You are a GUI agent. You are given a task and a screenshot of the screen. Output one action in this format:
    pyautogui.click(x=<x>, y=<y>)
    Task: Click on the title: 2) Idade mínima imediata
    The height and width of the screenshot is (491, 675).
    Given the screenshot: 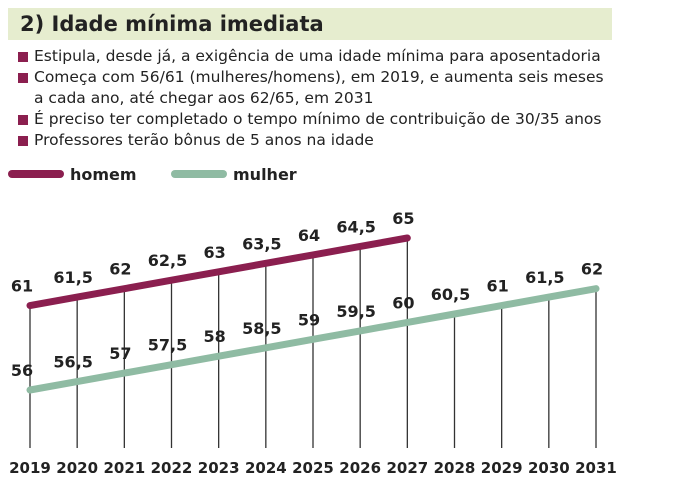 What is the action you would take?
    pyautogui.click(x=310, y=24)
    